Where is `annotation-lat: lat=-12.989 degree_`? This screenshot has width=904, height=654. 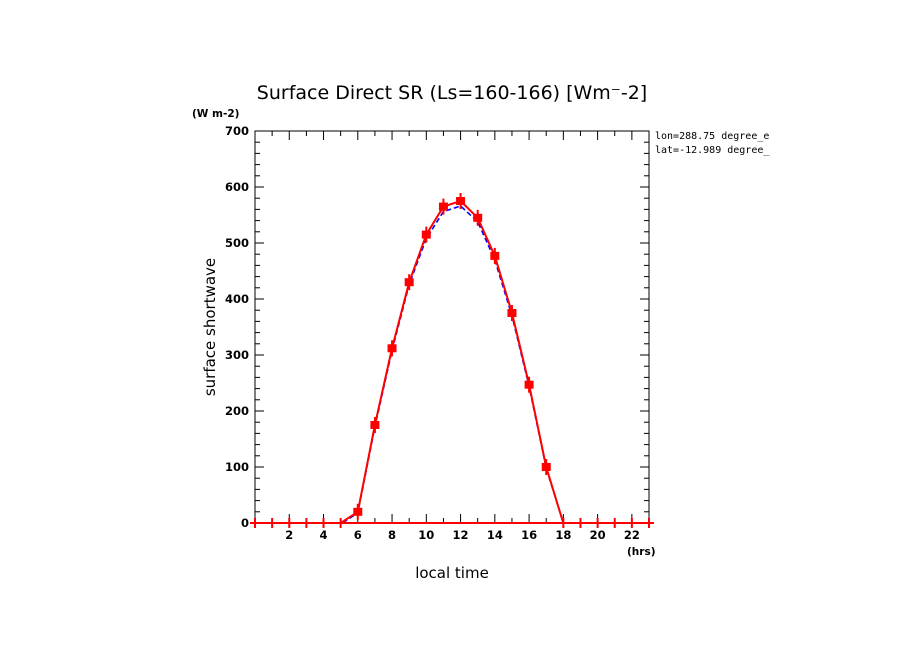 annotation-lat: lat=-12.989 degree_ is located at coordinates (712, 150).